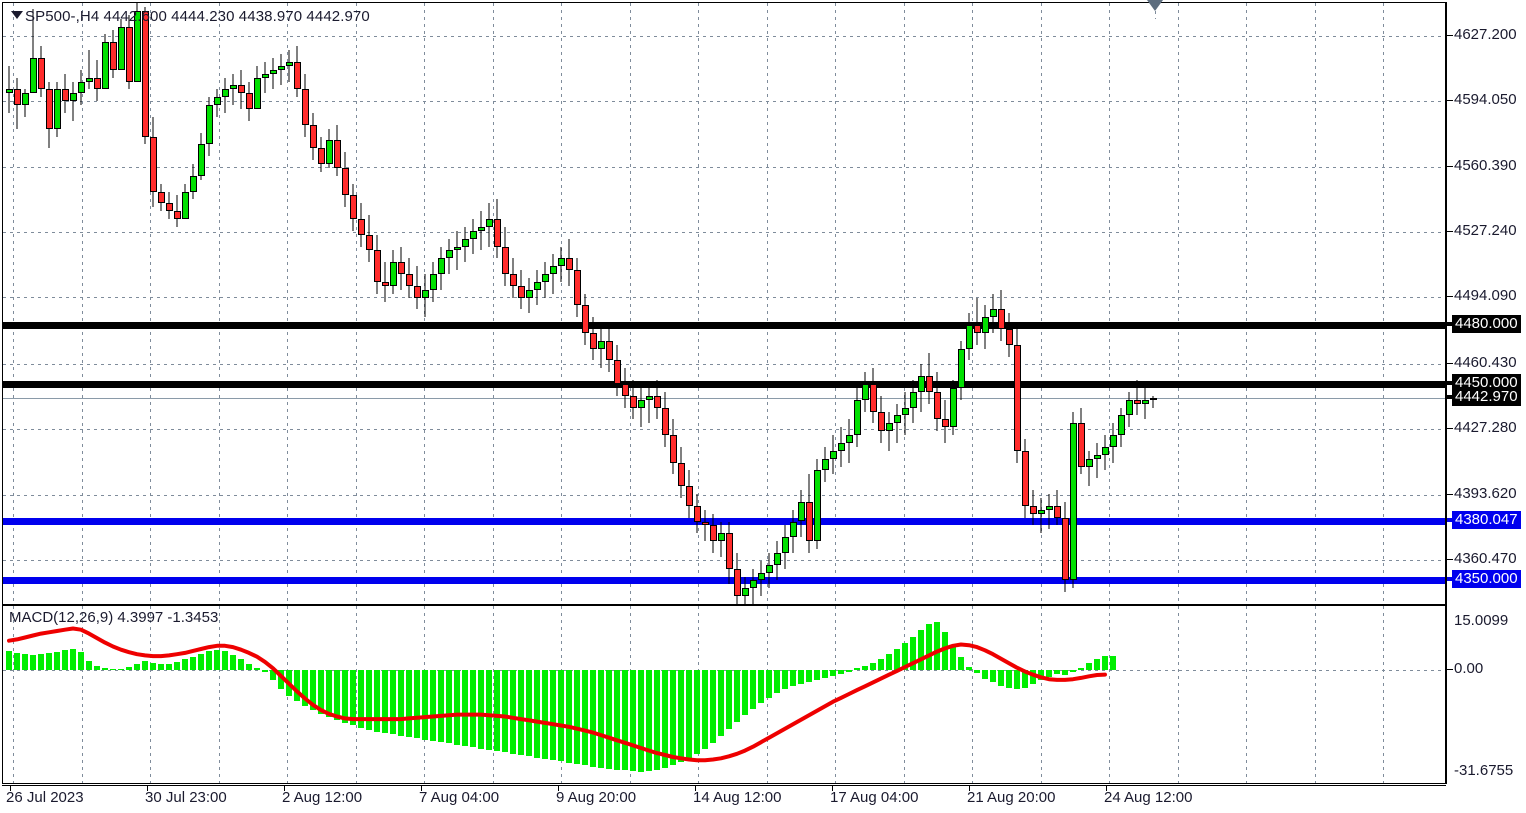 This screenshot has height=813, width=1526. I want to click on crosshair-marker-icon, so click(1155, 5).